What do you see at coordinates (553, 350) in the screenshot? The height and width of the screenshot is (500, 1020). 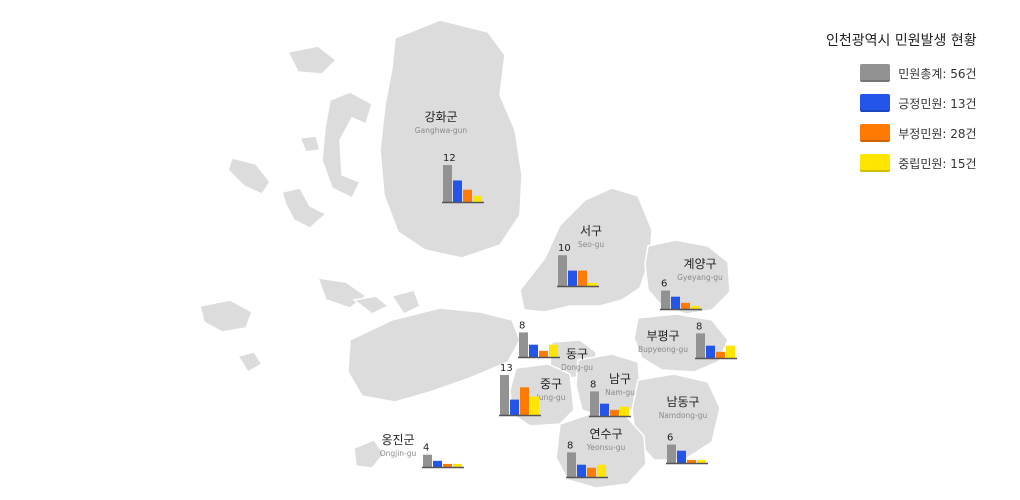 I see `bar-dong-gu-중립민원` at bounding box center [553, 350].